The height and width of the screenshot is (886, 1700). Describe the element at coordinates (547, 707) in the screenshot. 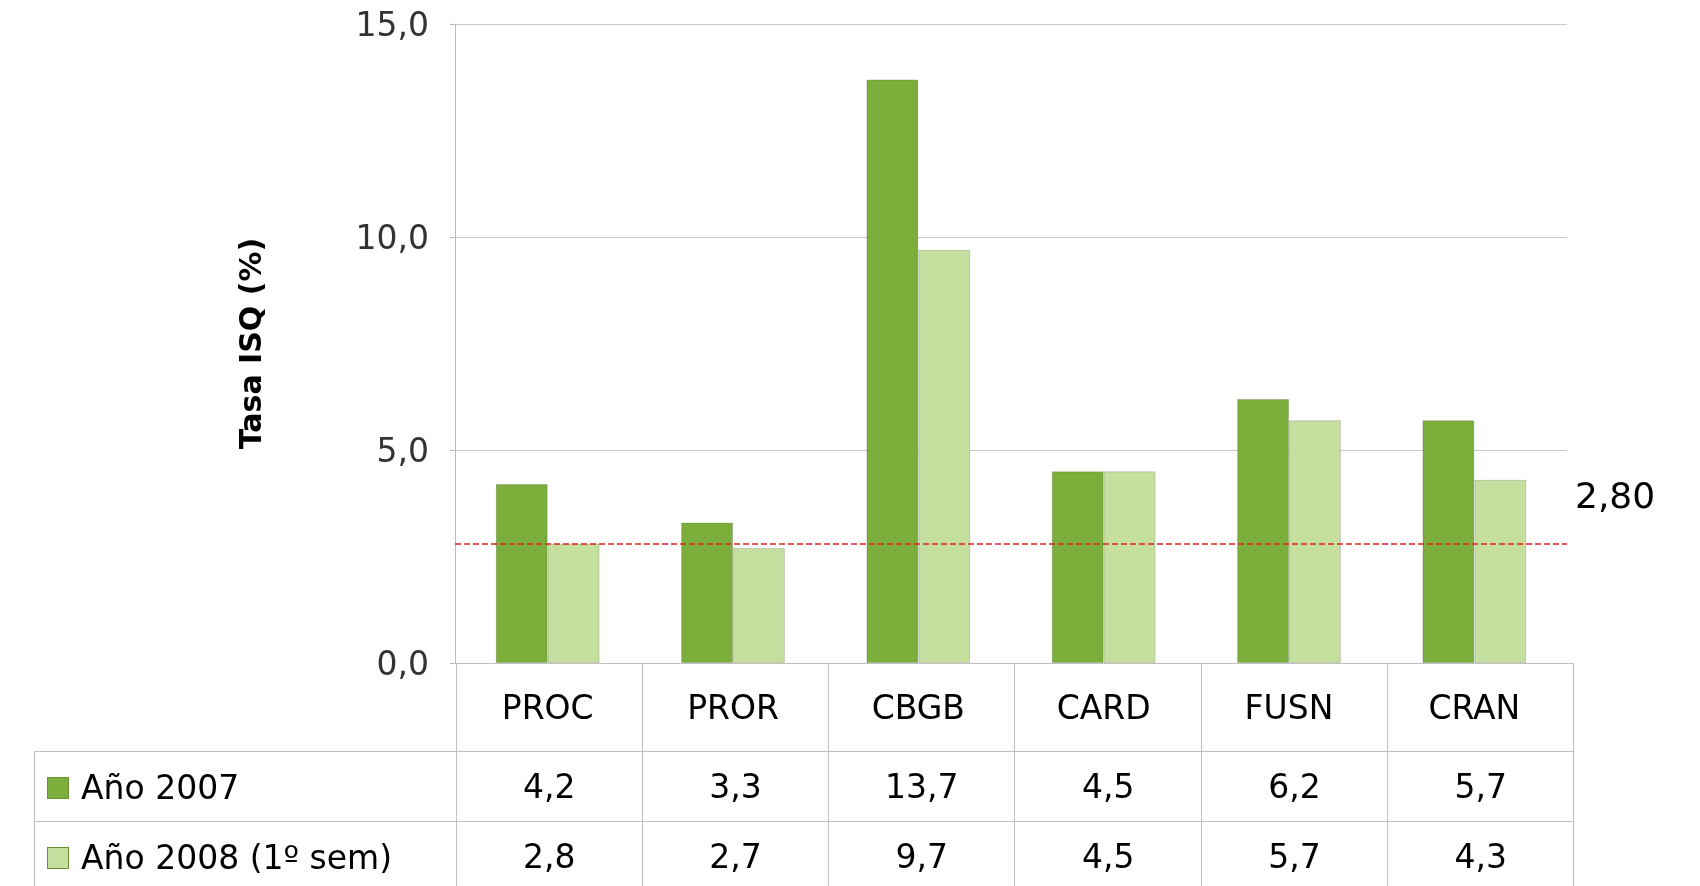

I see `x-tick-label: PROC` at that location.